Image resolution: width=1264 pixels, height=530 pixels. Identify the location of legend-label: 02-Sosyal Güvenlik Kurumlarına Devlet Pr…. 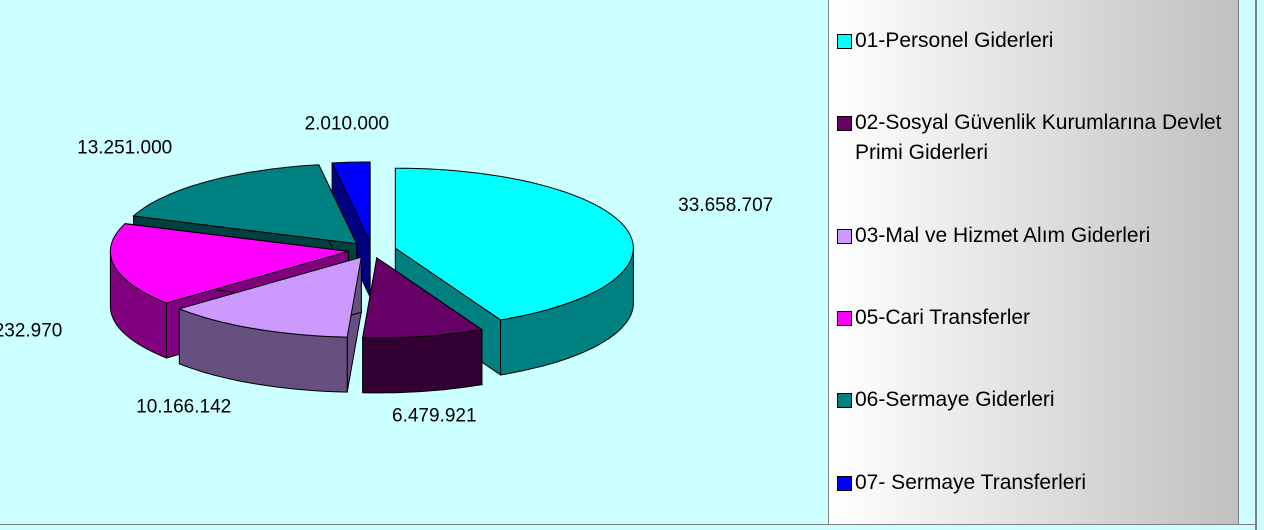
(1038, 138).